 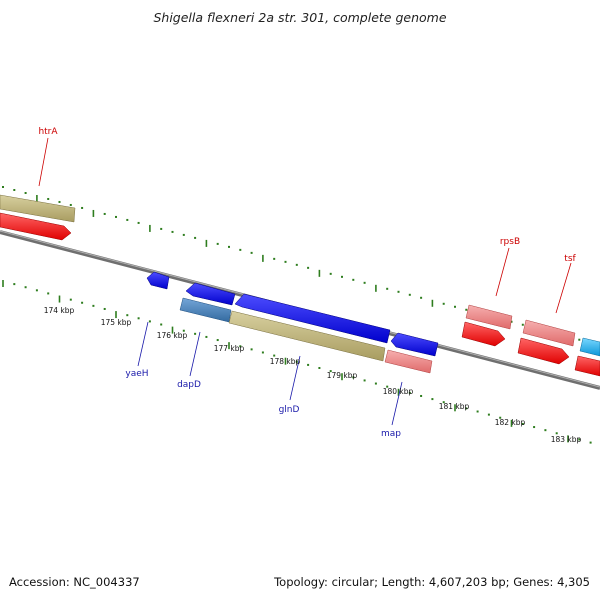 What do you see at coordinates (510, 422) in the screenshot?
I see `kbp-label: 182 kbp` at bounding box center [510, 422].